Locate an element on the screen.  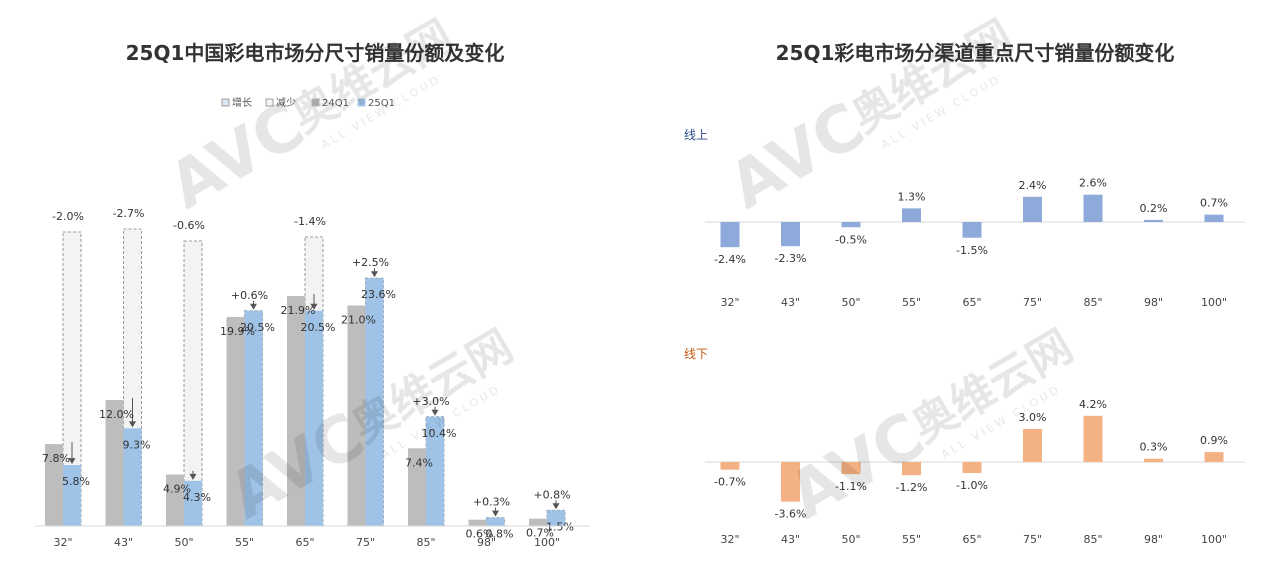
label-25q1: 9.3% is located at coordinates (137, 444).